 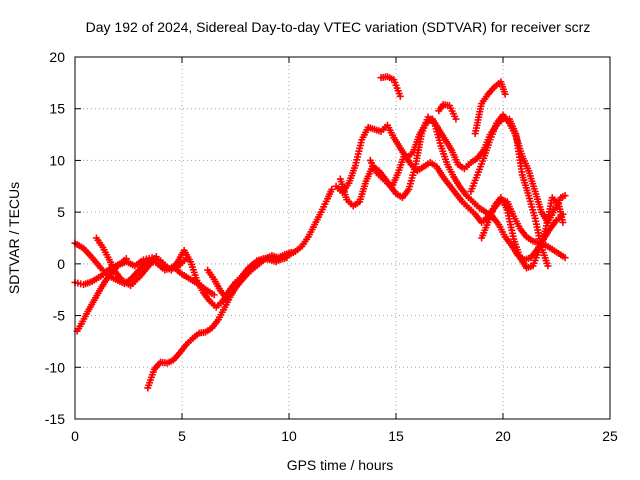 What do you see at coordinates (59, 316) in the screenshot?
I see `y-tick-label: -5` at bounding box center [59, 316].